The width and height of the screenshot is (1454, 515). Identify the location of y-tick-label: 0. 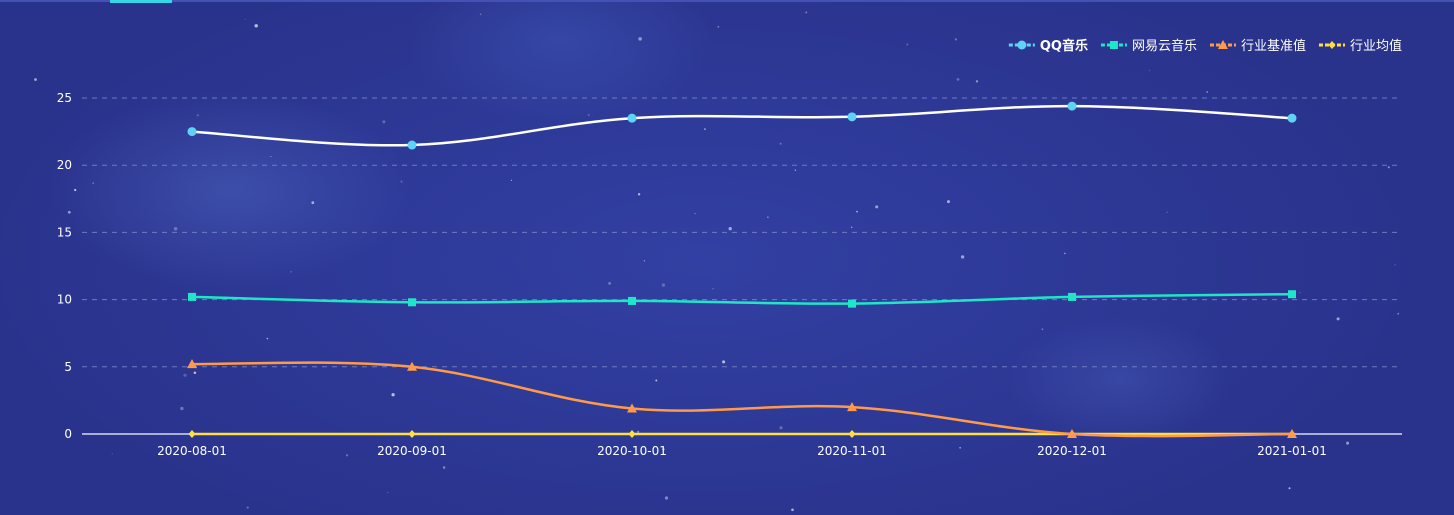
(68, 434).